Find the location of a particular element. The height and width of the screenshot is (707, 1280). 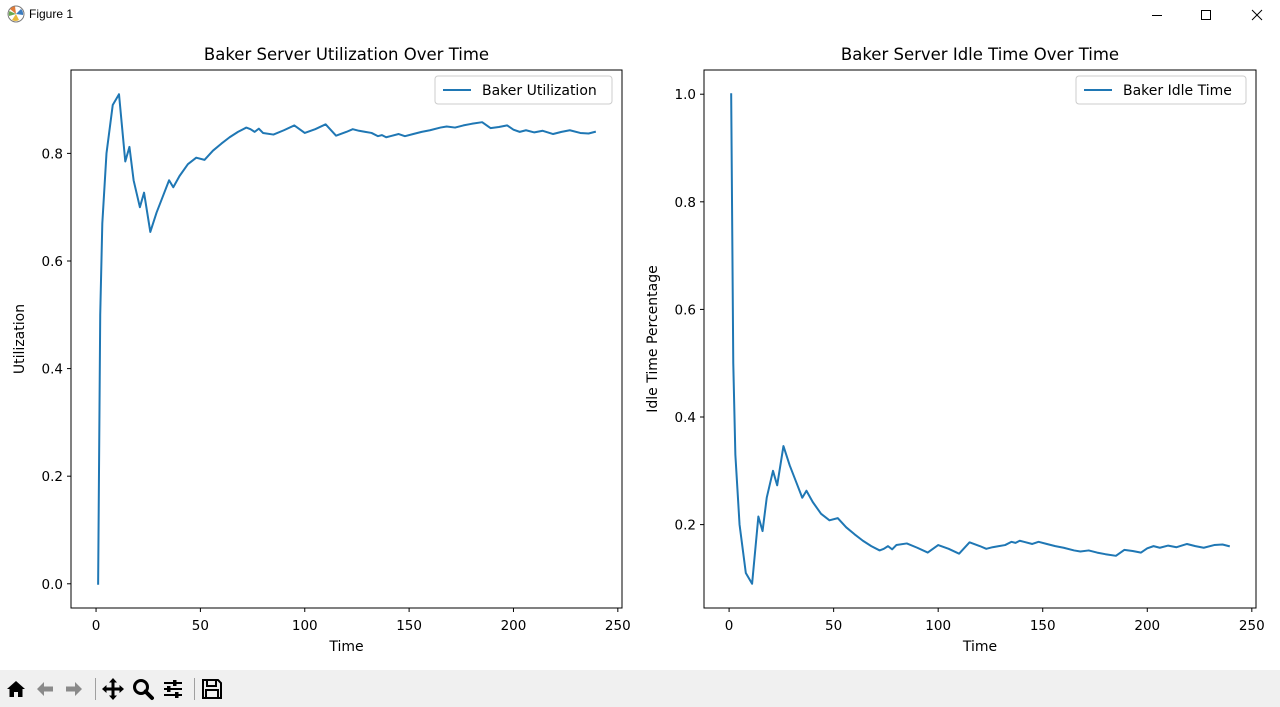

minimize-icon is located at coordinates (1157, 15).